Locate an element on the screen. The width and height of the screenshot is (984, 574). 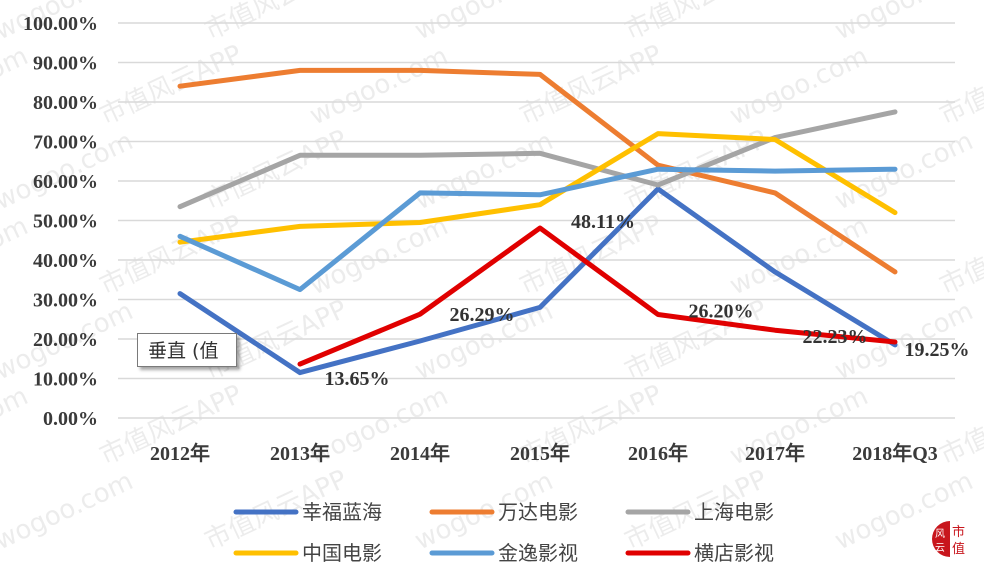
legend-label: 上海电影 is located at coordinates (734, 512).